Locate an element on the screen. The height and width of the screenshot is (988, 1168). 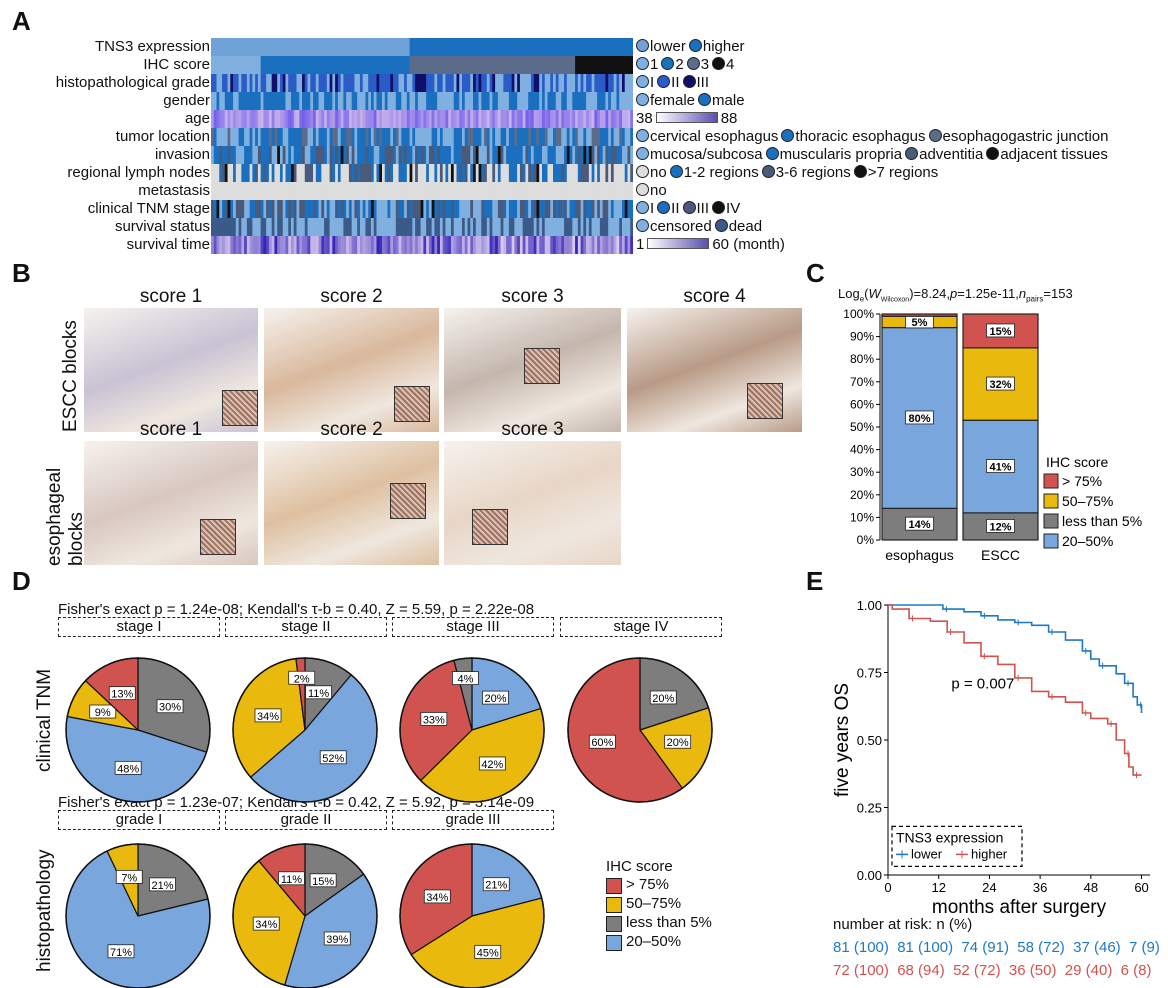
y-tick-label: 80% is located at coordinates (862, 359).